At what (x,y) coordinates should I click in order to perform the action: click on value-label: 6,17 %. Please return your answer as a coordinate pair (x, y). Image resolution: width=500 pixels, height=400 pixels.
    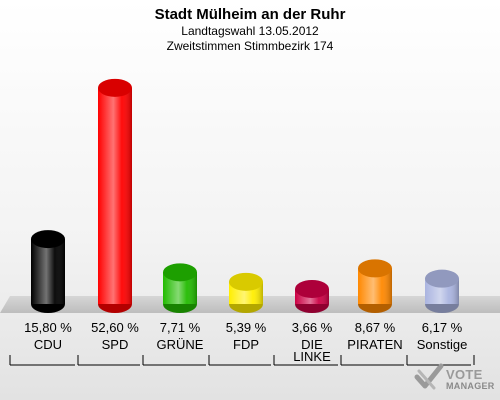
    Looking at the image, I should click on (442, 327).